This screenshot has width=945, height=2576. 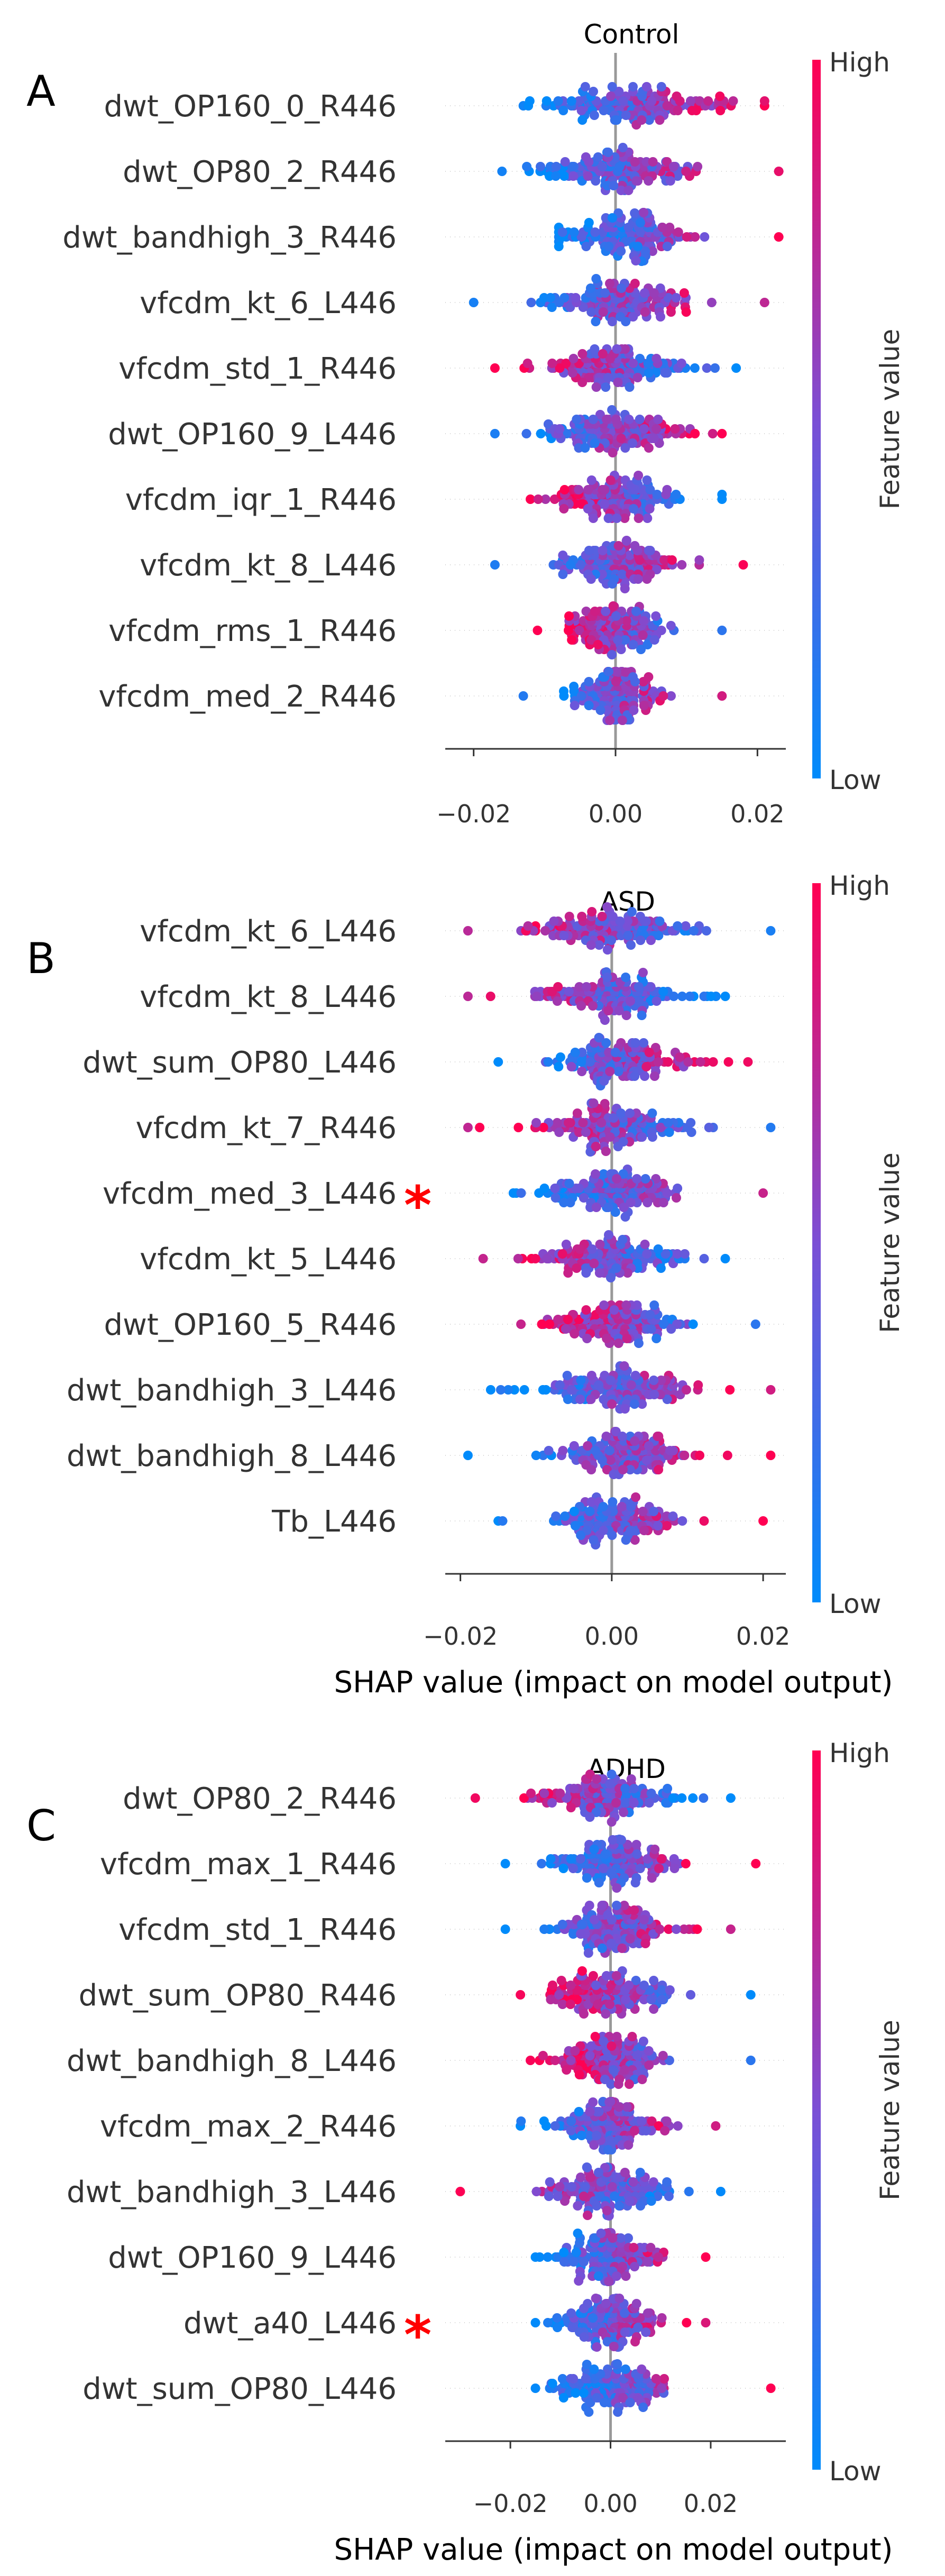 What do you see at coordinates (238, 1996) in the screenshot?
I see `feature-label: dwt_sum_OP80_R446` at bounding box center [238, 1996].